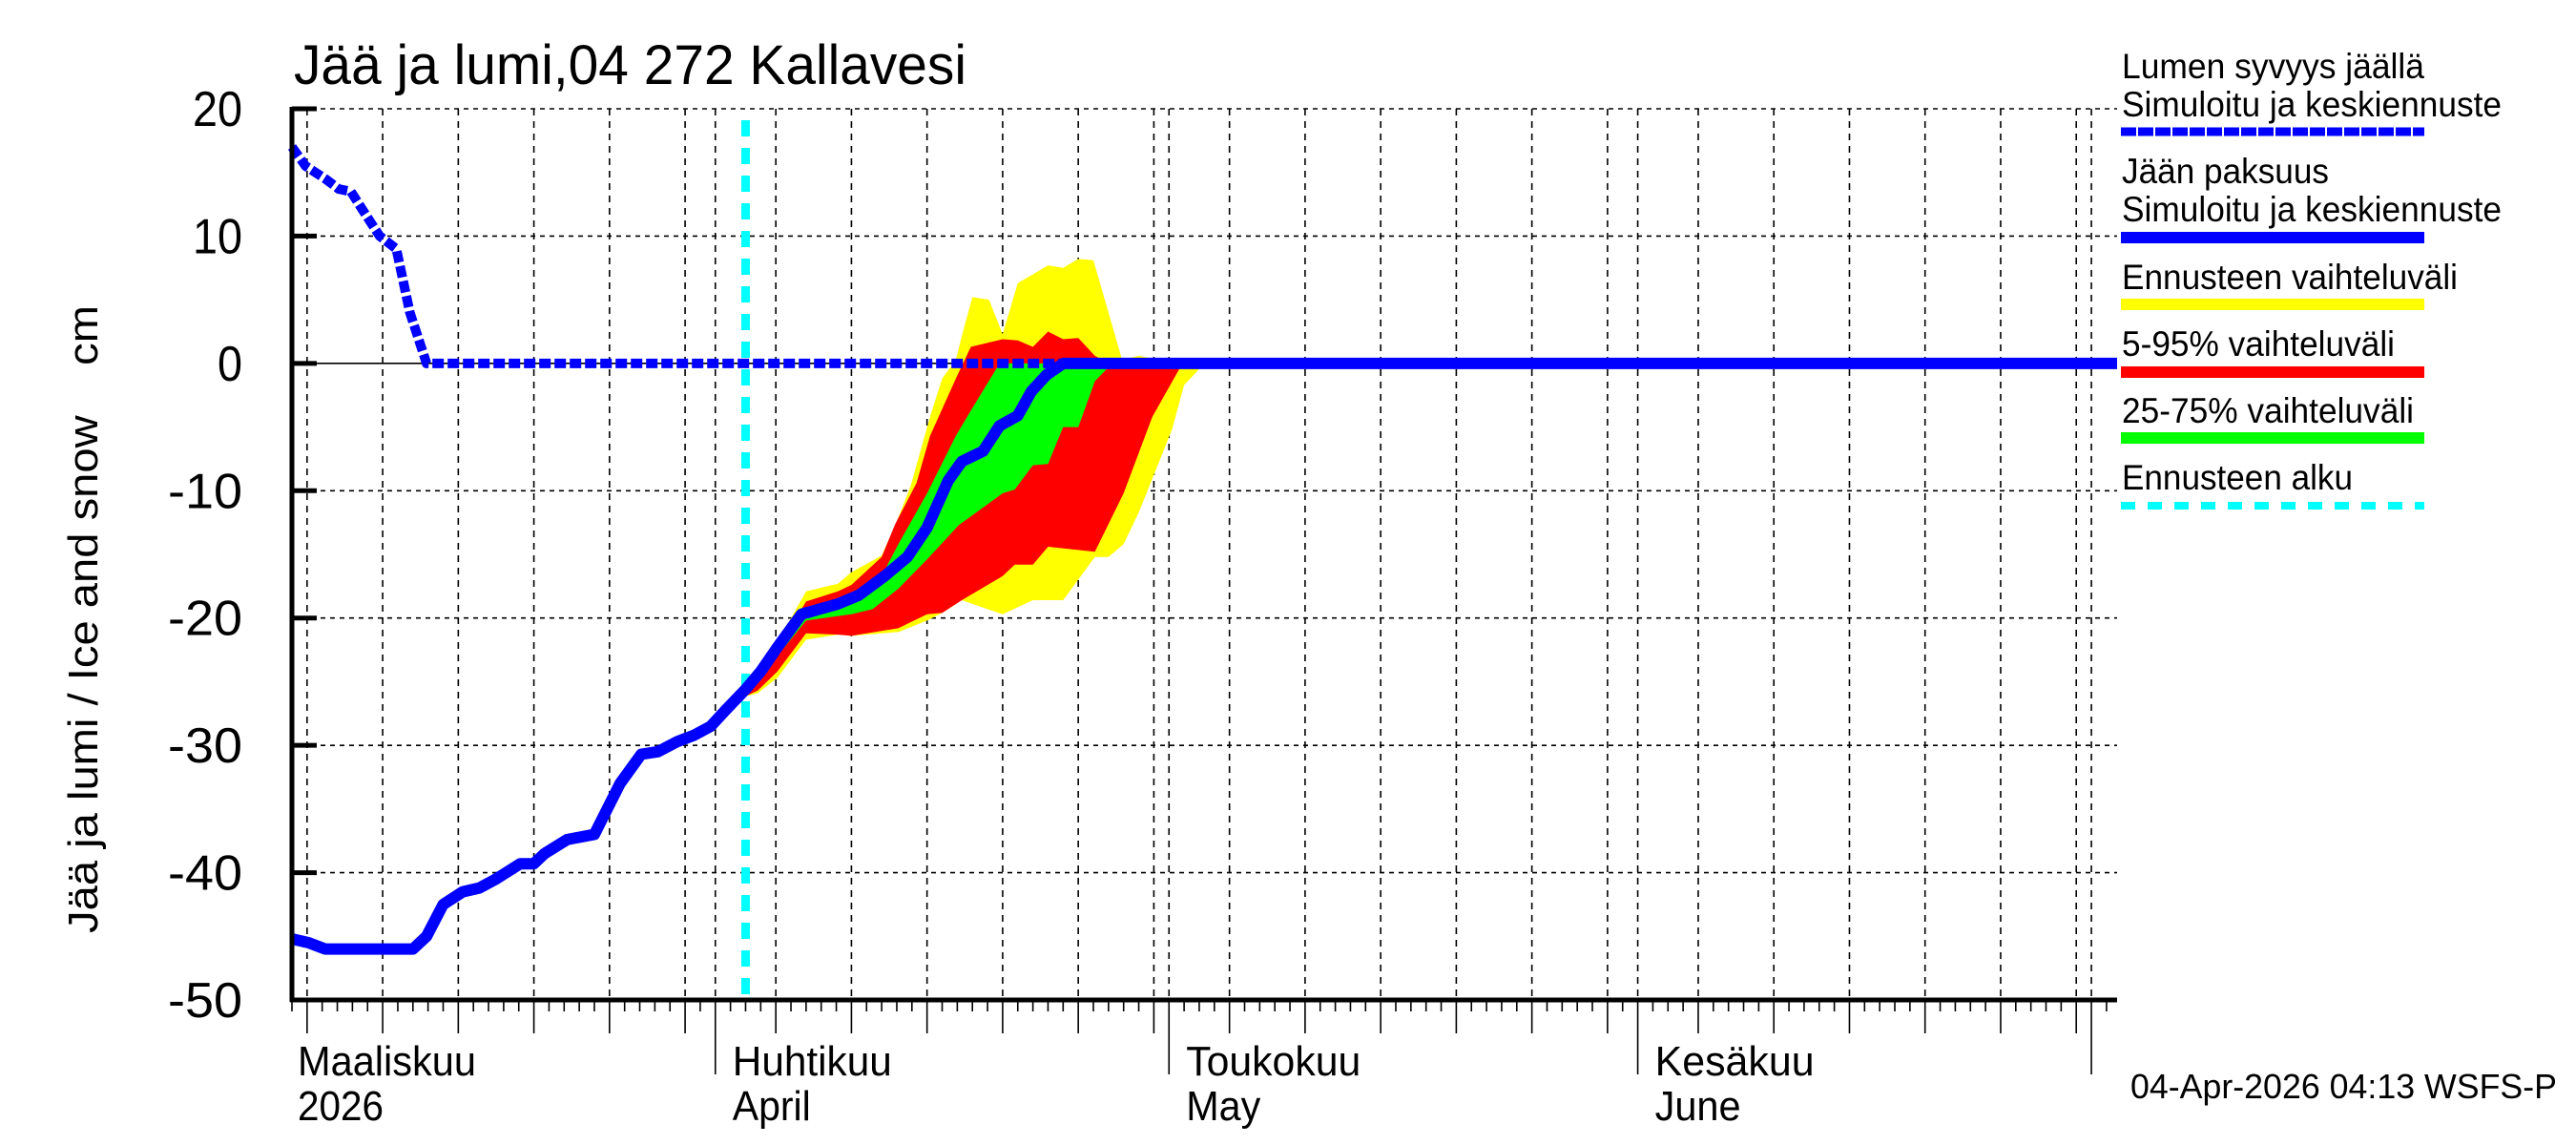  Describe the element at coordinates (2290, 277) in the screenshot. I see `legend-label: Ennusteen vaihteluväli` at that location.